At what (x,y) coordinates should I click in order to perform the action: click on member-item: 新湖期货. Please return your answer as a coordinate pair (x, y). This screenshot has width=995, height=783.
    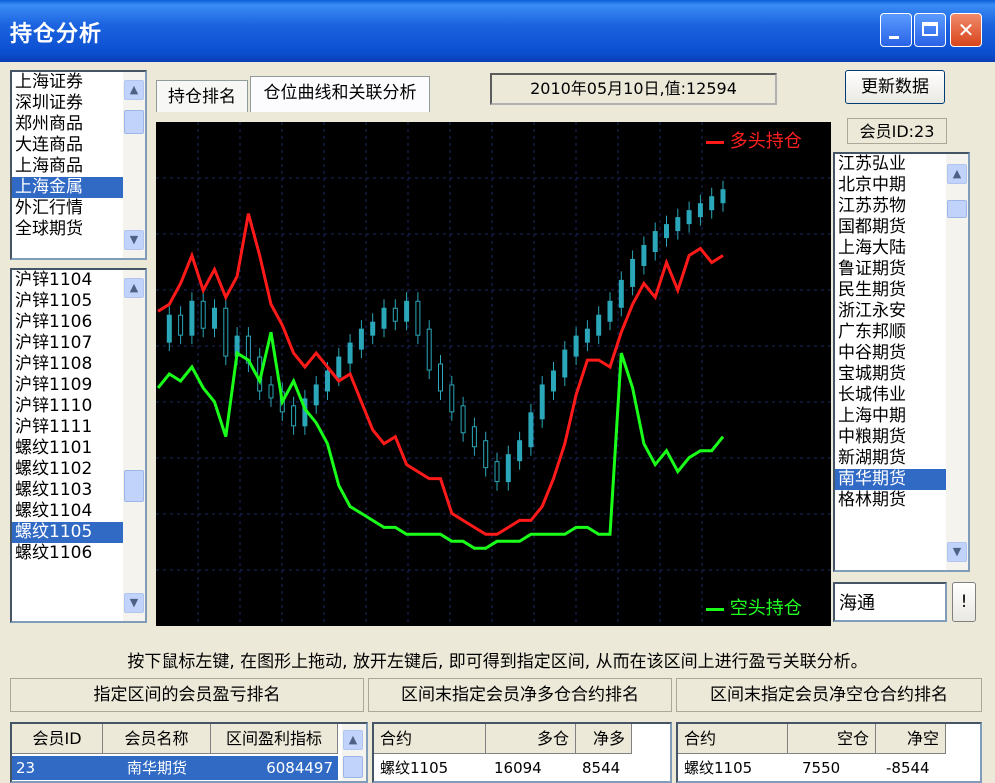
    Looking at the image, I should click on (872, 458).